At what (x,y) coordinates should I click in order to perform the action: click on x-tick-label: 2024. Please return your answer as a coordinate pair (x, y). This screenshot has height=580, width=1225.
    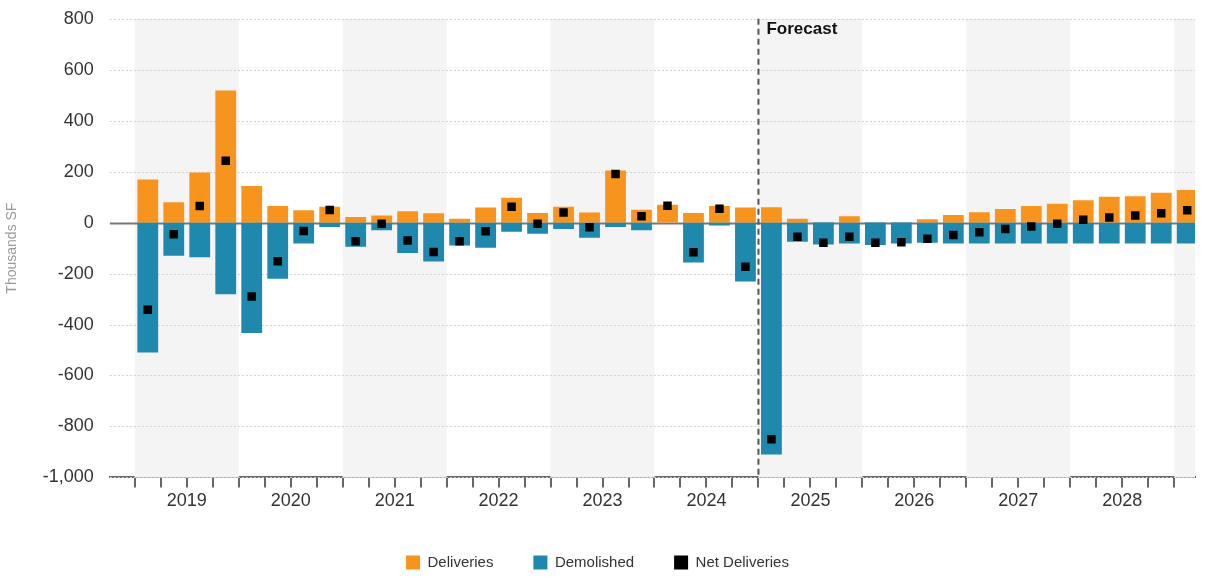
    Looking at the image, I should click on (706, 500).